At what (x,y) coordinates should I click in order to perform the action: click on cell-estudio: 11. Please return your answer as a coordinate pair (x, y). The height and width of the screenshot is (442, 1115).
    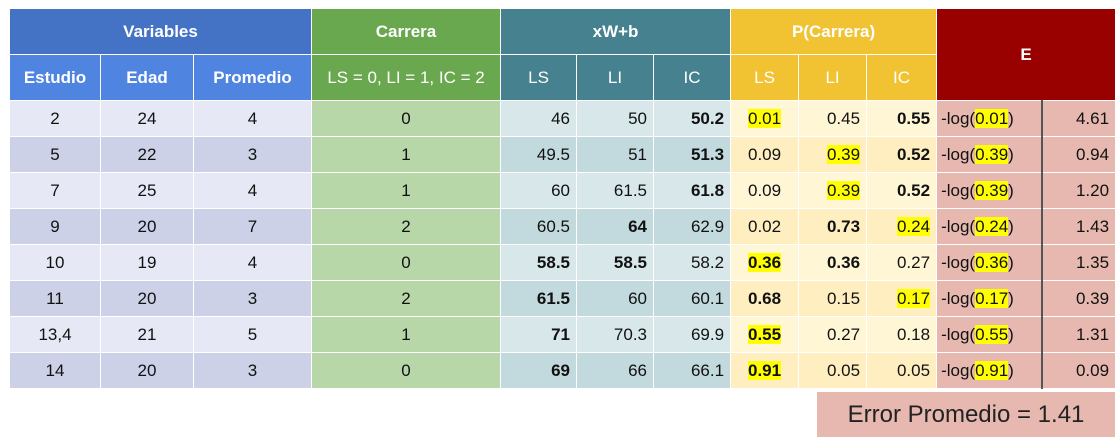
    Looking at the image, I should click on (55, 298).